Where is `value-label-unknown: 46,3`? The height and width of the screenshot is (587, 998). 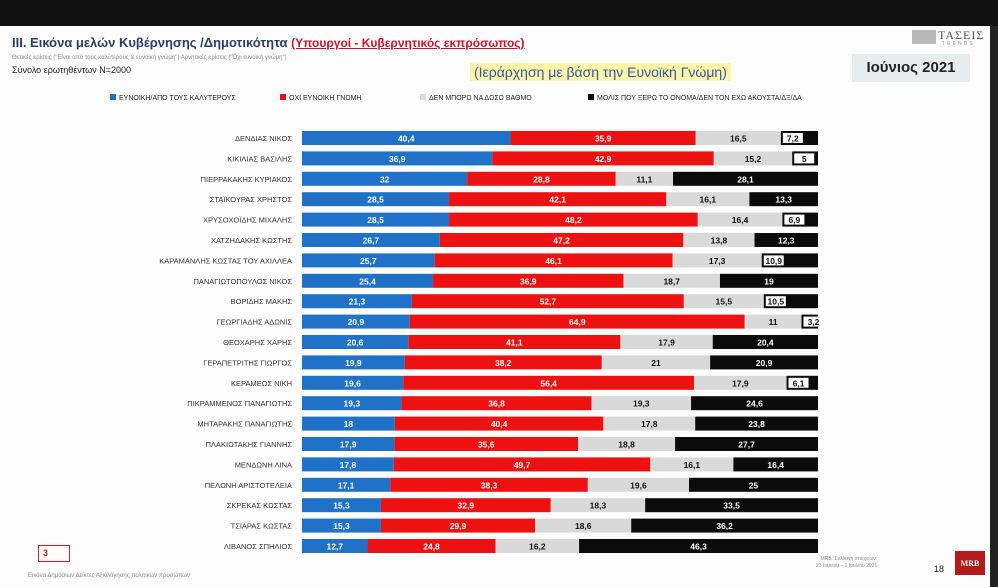
value-label-unknown: 46,3 is located at coordinates (698, 547).